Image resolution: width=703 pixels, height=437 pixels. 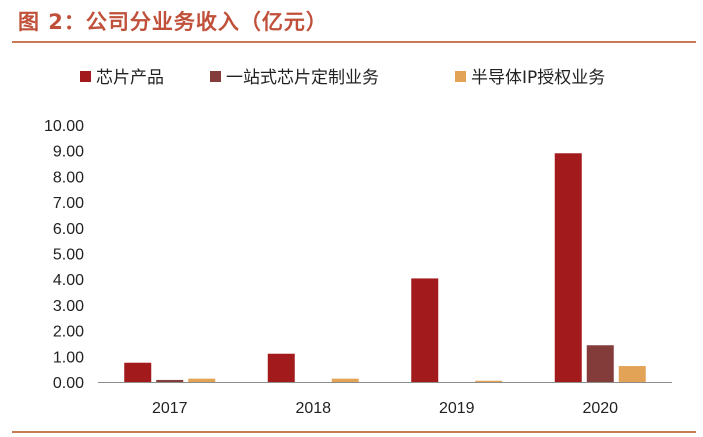 I want to click on x-tick-label: 2018, so click(x=313, y=408).